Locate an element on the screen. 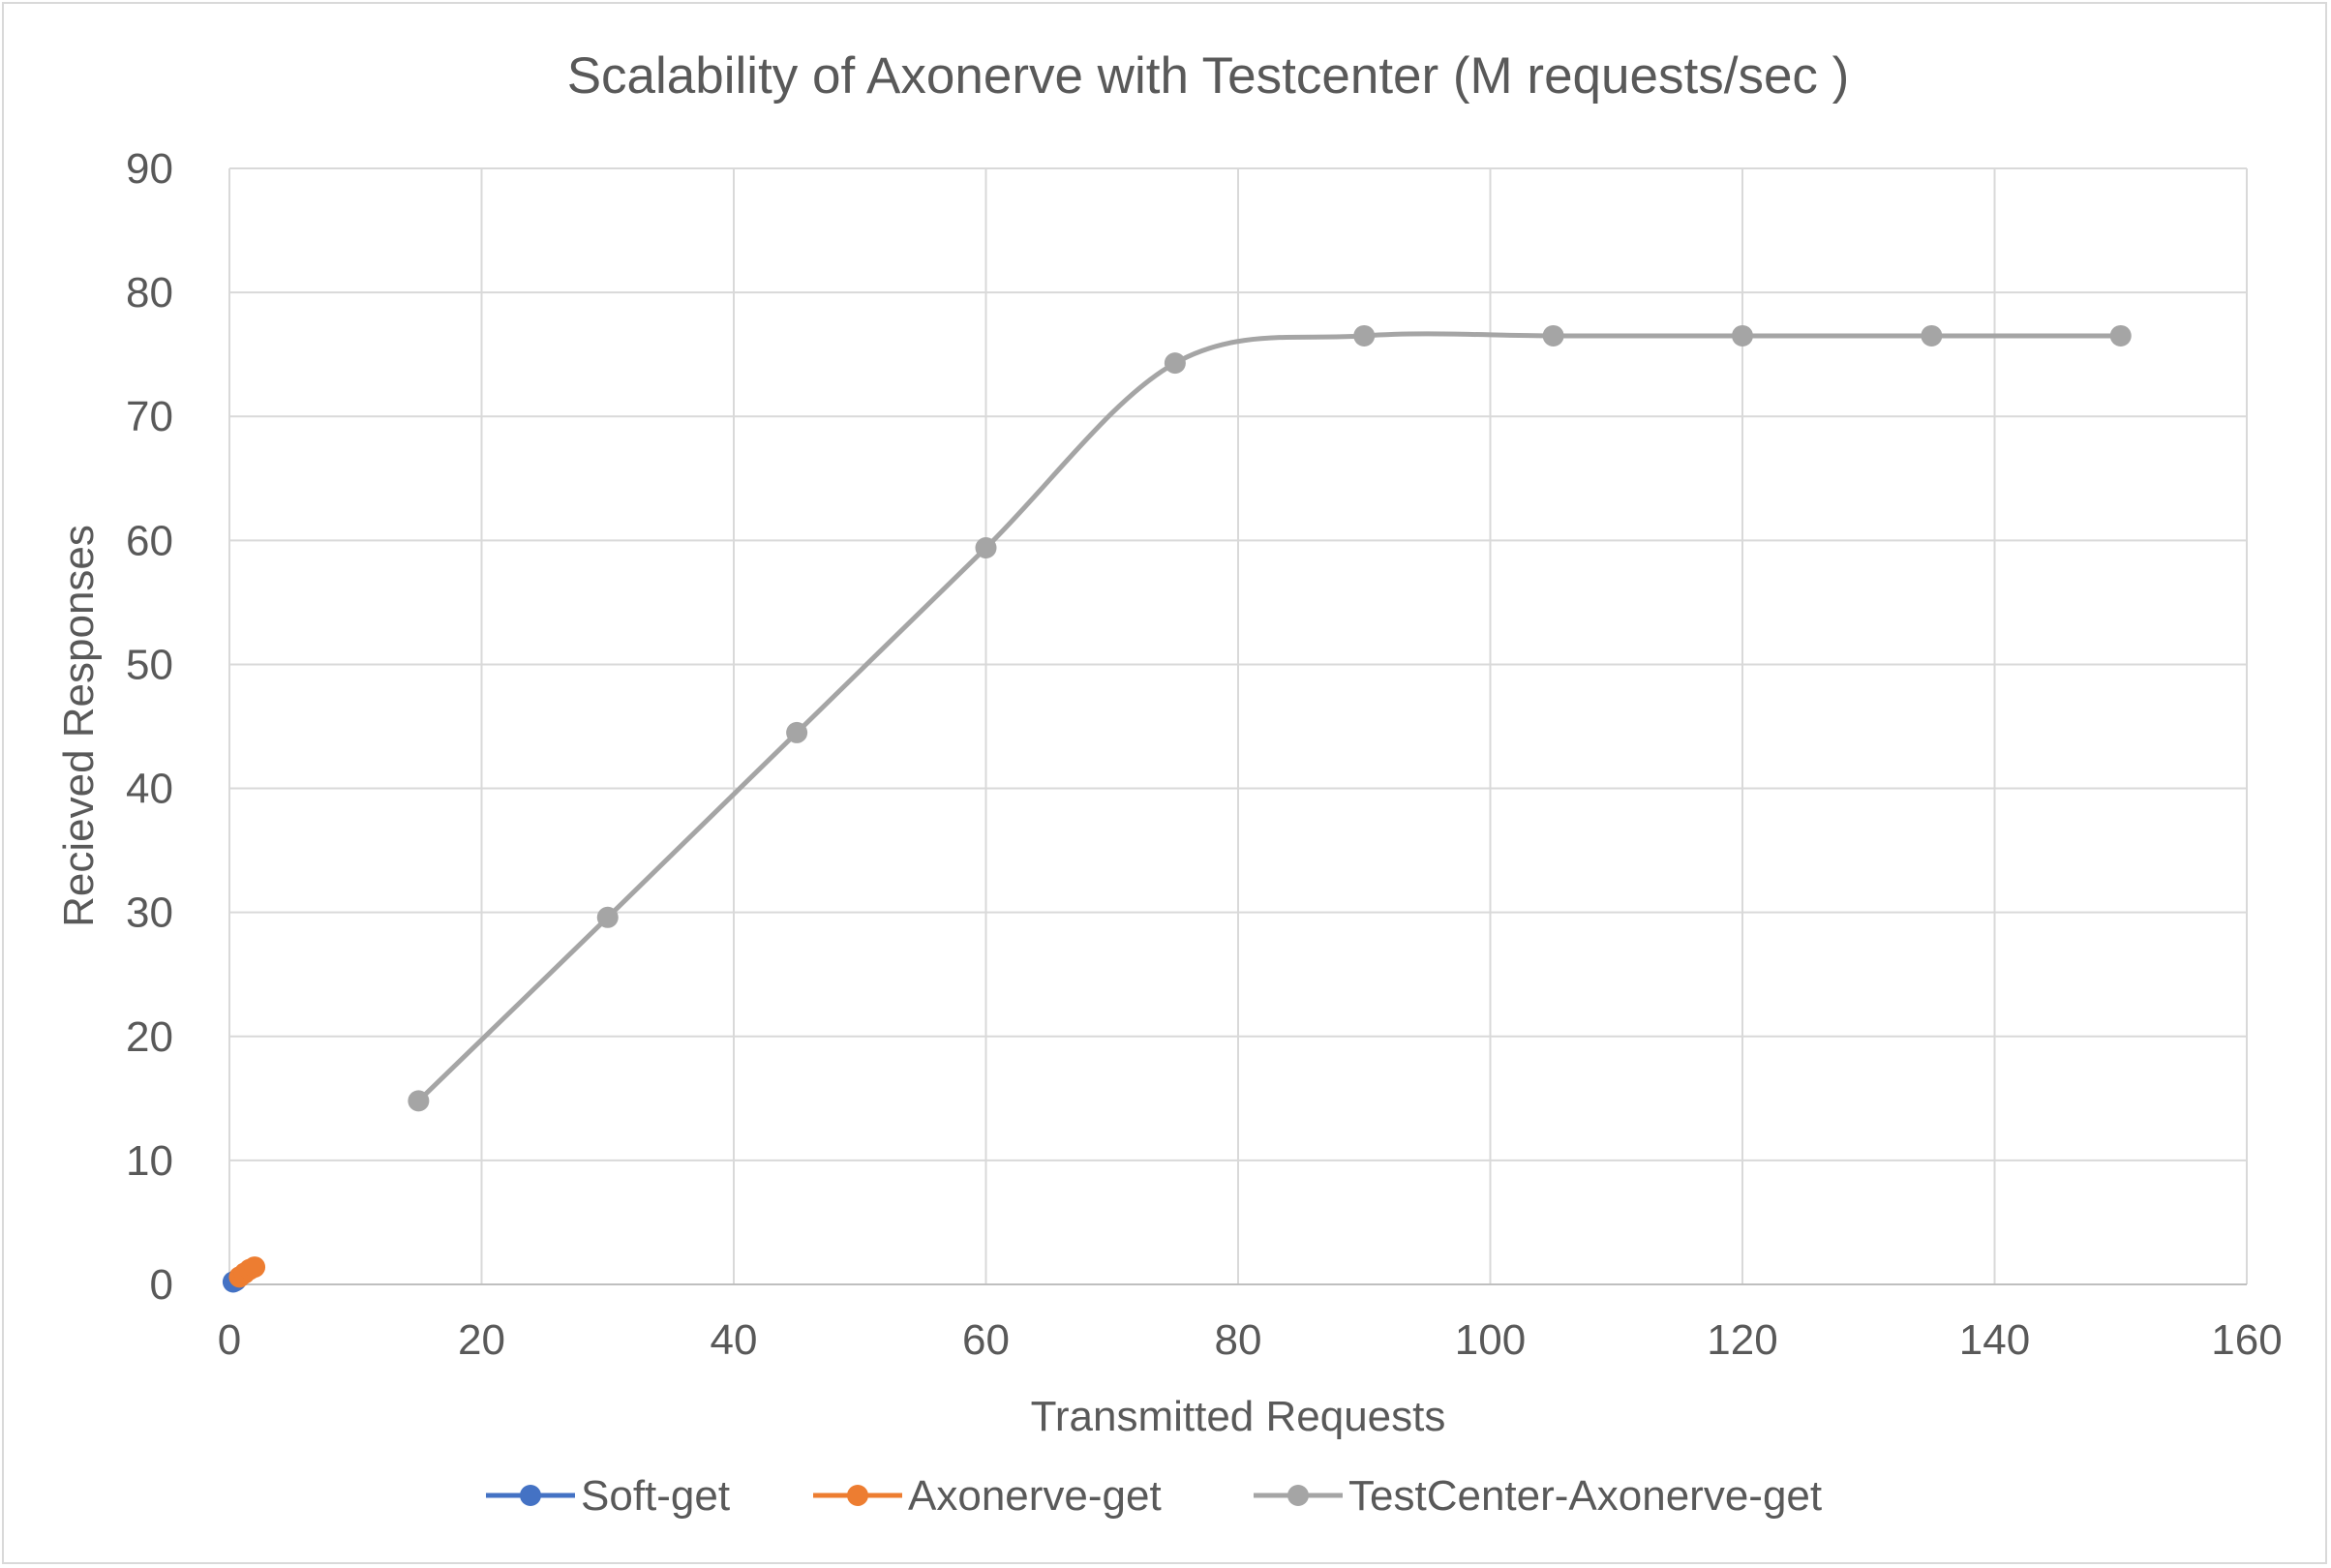 The height and width of the screenshot is (1568, 2331). x-tick-label: 40 is located at coordinates (735, 1340).